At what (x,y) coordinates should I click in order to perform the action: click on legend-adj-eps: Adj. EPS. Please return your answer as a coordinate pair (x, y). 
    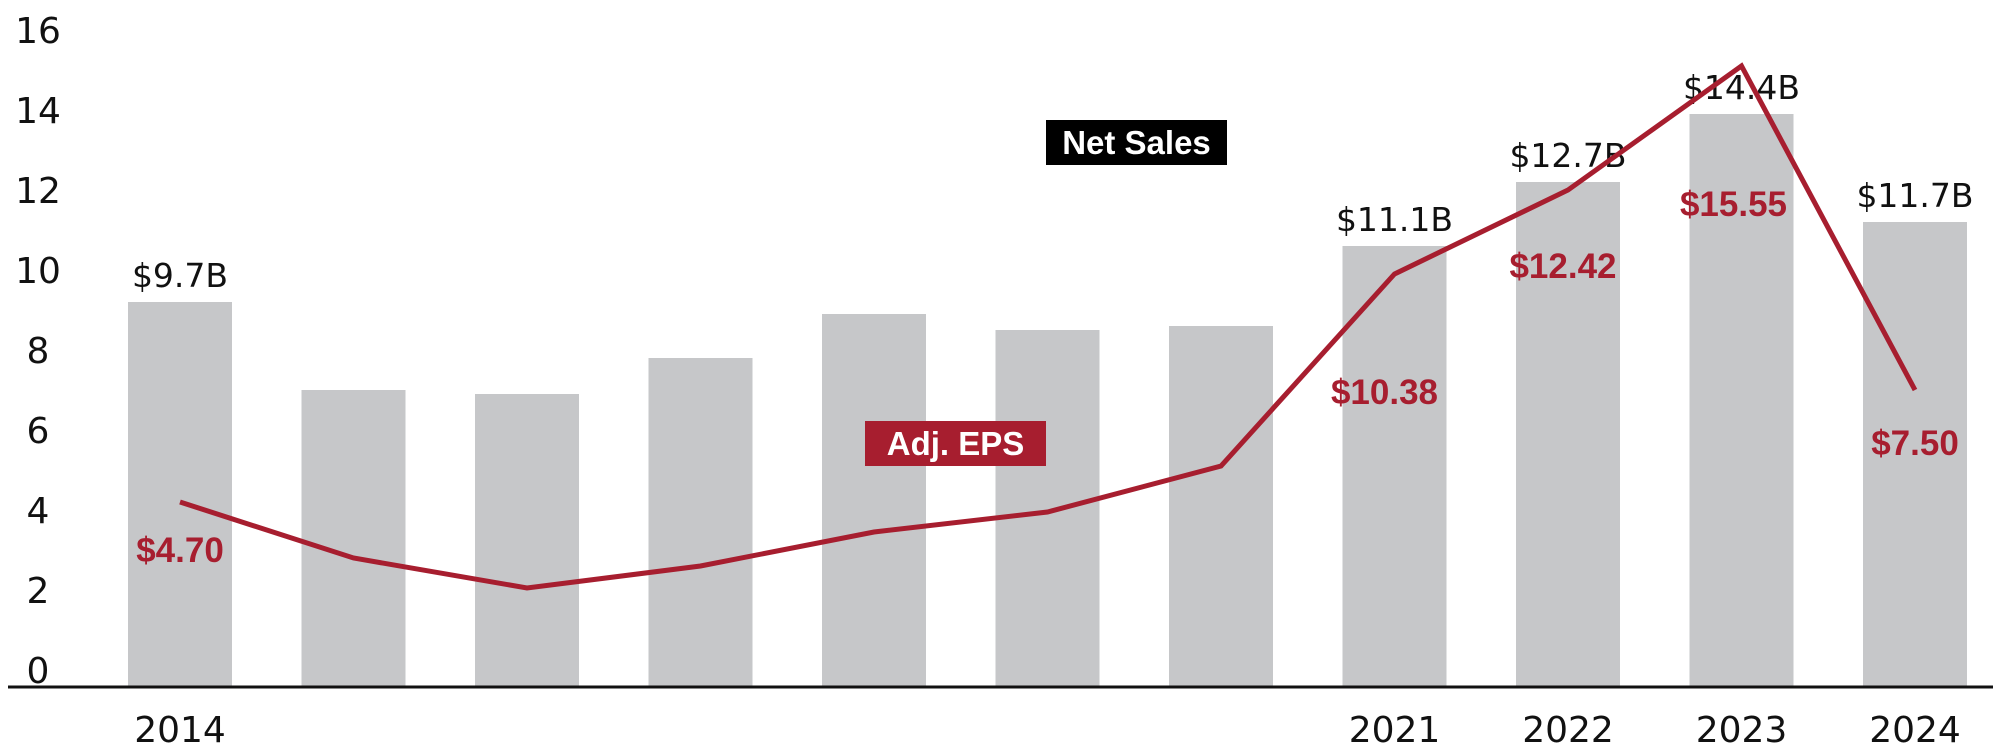
    Looking at the image, I should click on (955, 443).